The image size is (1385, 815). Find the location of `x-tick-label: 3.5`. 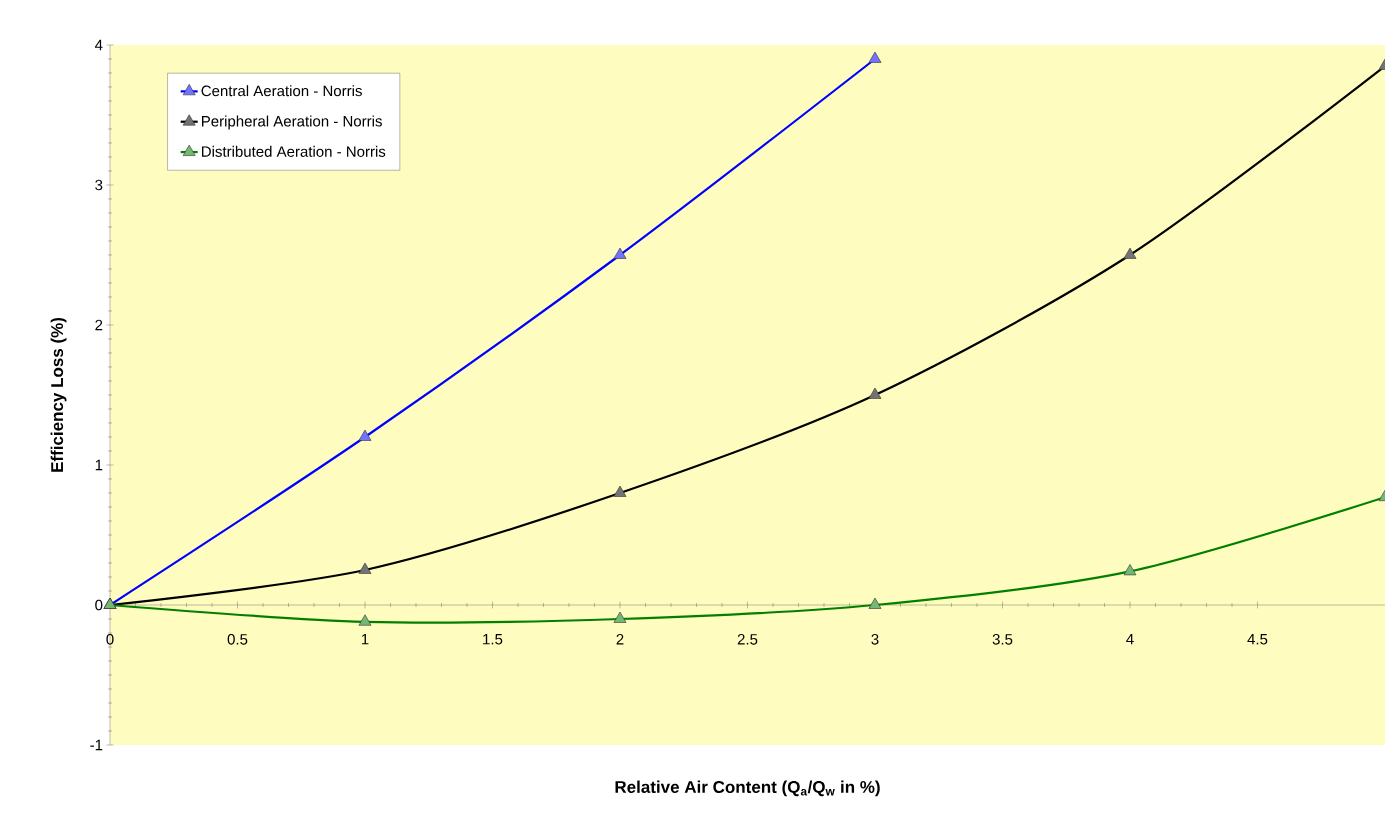

x-tick-label: 3.5 is located at coordinates (1002, 639).